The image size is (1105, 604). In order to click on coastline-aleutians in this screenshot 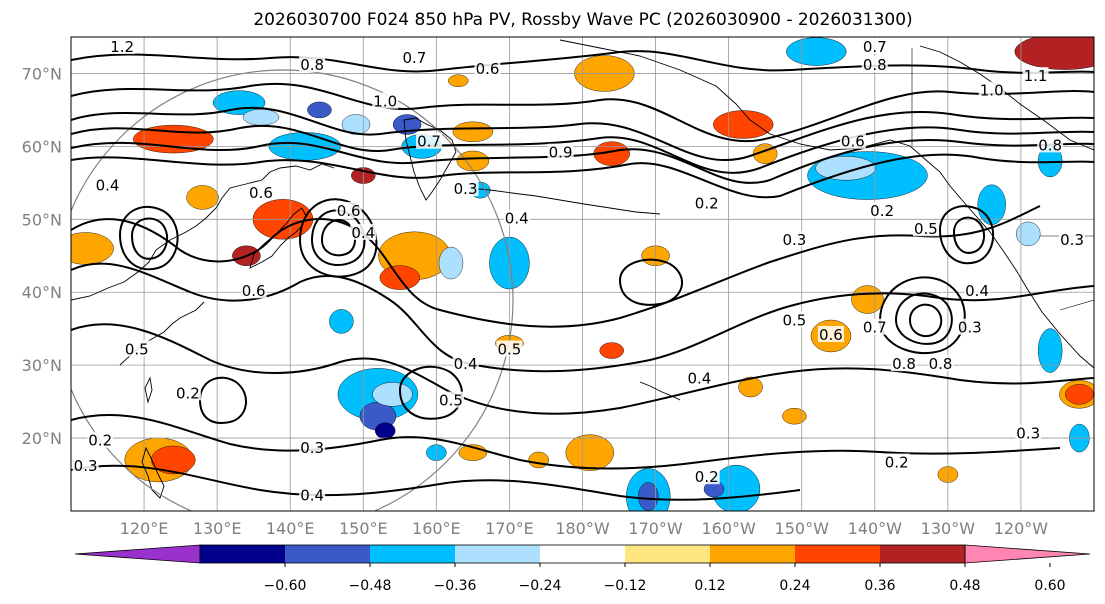, I will do `click(564, 201)`.